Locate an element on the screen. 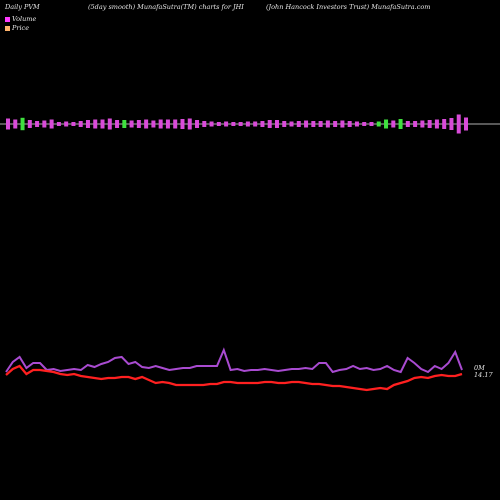  legend-volume-swatch is located at coordinates (7, 19).